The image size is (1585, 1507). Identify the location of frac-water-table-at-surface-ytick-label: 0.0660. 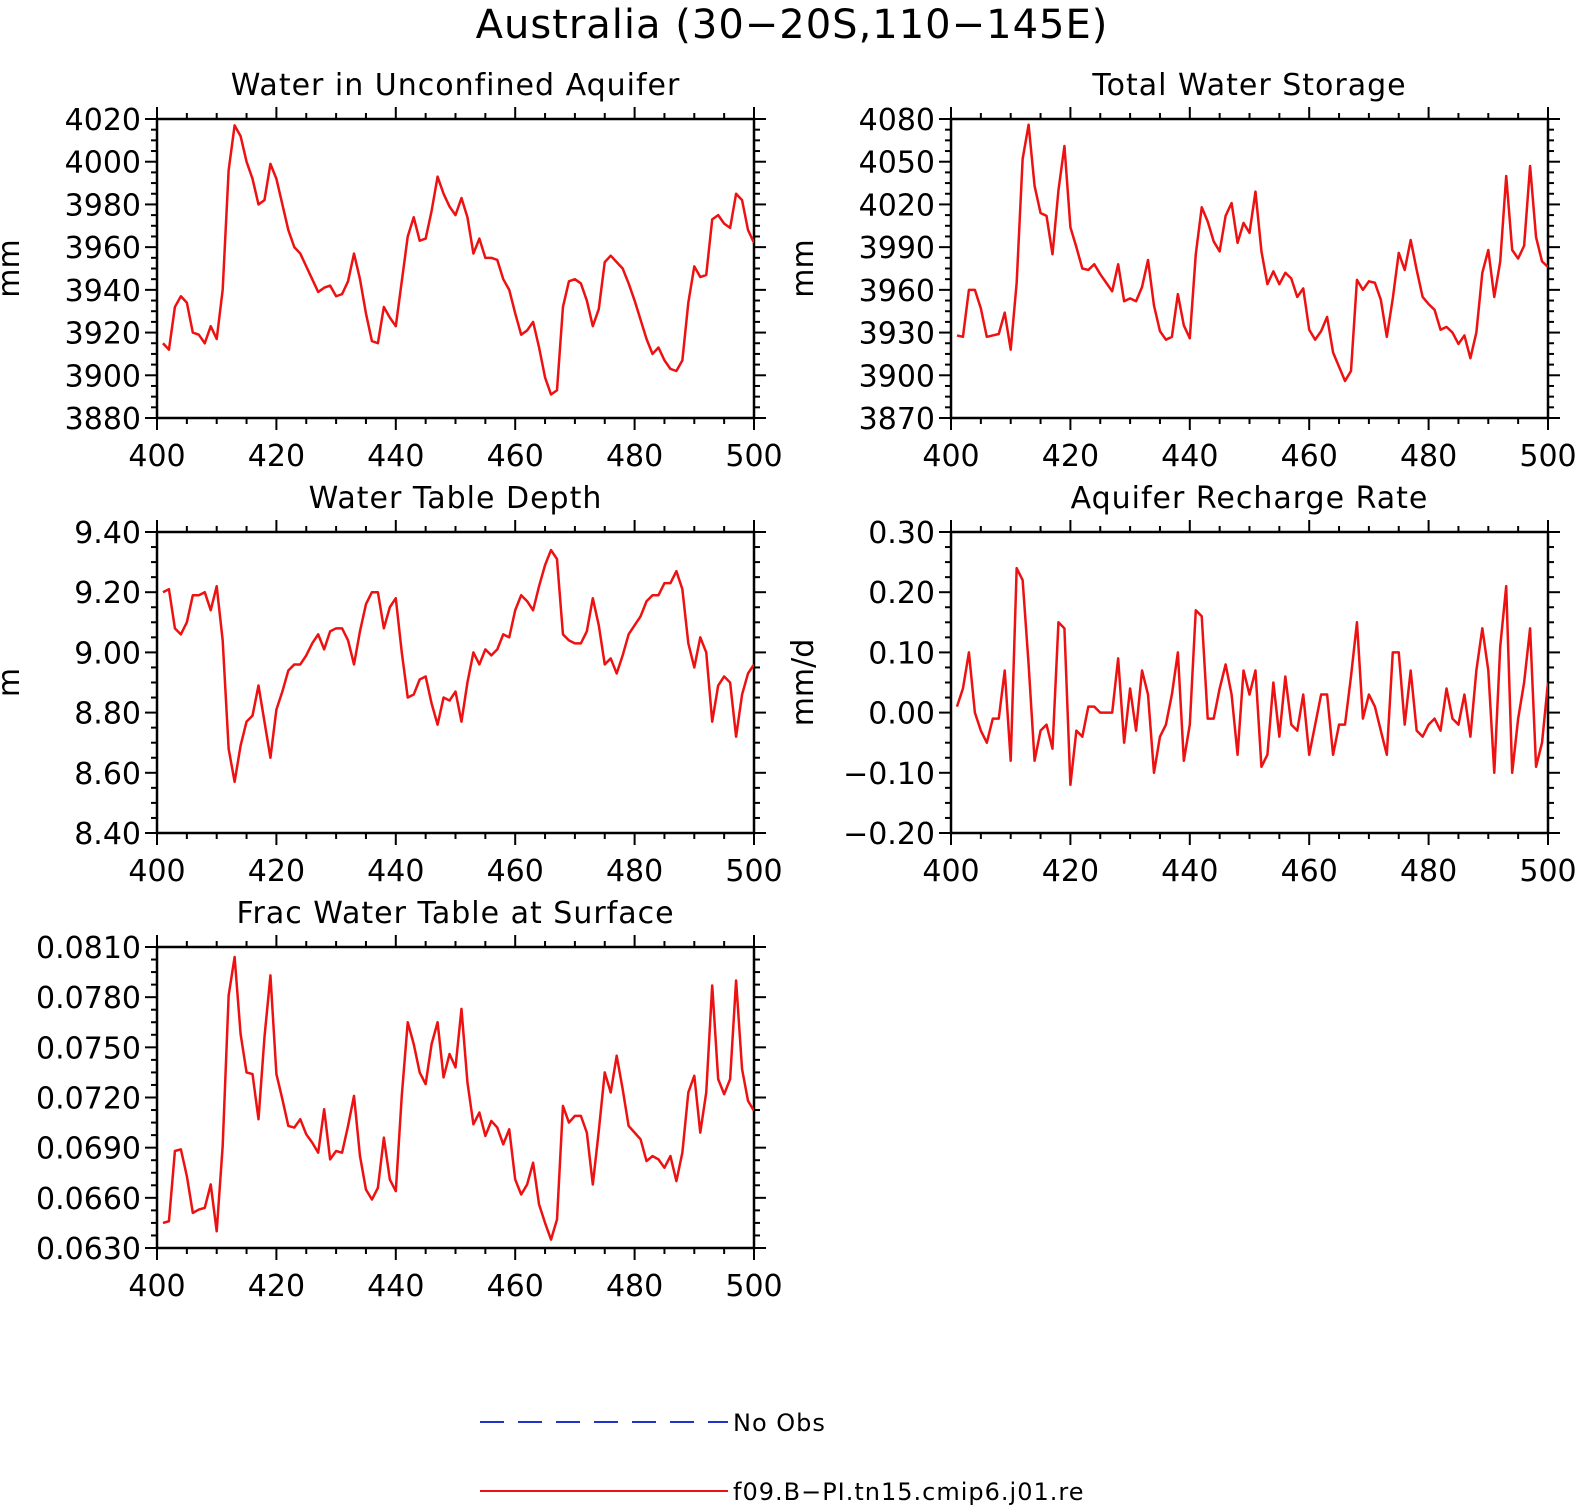
(88, 1199).